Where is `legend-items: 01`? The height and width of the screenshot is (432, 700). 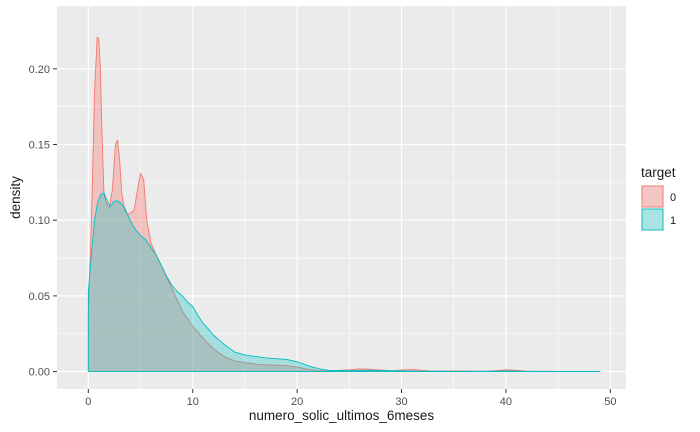 legend-items: 01 is located at coordinates (658, 208).